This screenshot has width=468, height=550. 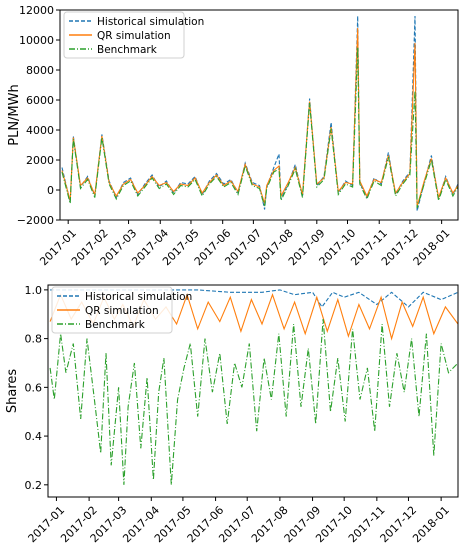 What do you see at coordinates (36, 40) in the screenshot?
I see `y-tick-label: 10000` at bounding box center [36, 40].